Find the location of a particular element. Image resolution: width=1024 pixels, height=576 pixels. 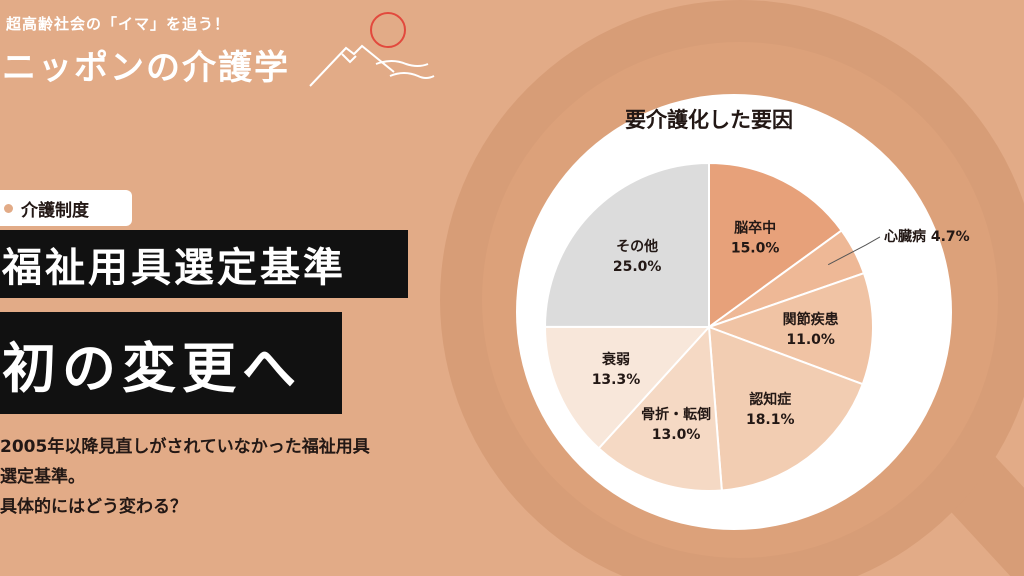

description-line-2: 選定基準。 is located at coordinates (42, 477).